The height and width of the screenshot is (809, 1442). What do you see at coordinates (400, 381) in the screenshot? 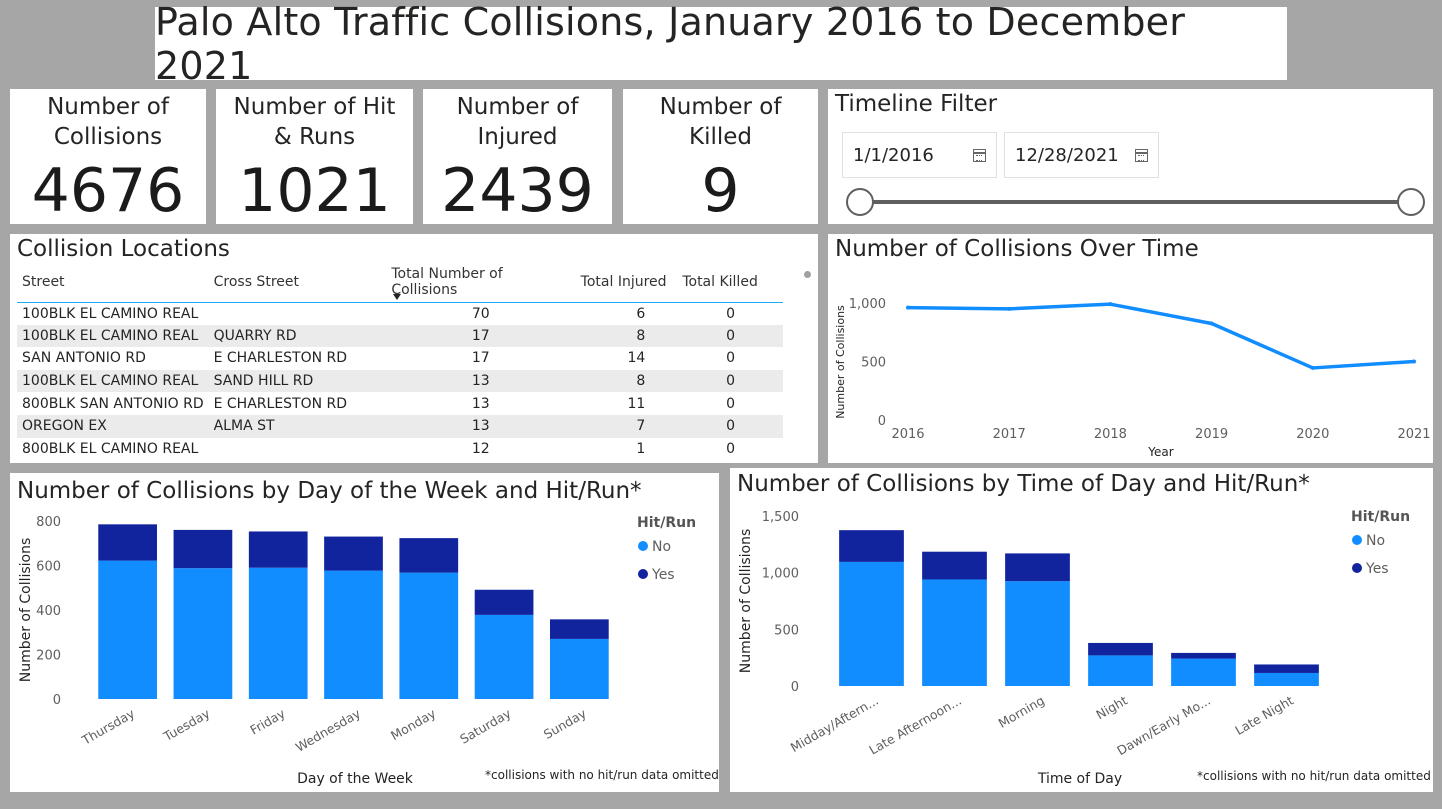
I see `table-row: 100BLK EL CAMINO REAL SAND HILL RD 13 8 0` at bounding box center [400, 381].